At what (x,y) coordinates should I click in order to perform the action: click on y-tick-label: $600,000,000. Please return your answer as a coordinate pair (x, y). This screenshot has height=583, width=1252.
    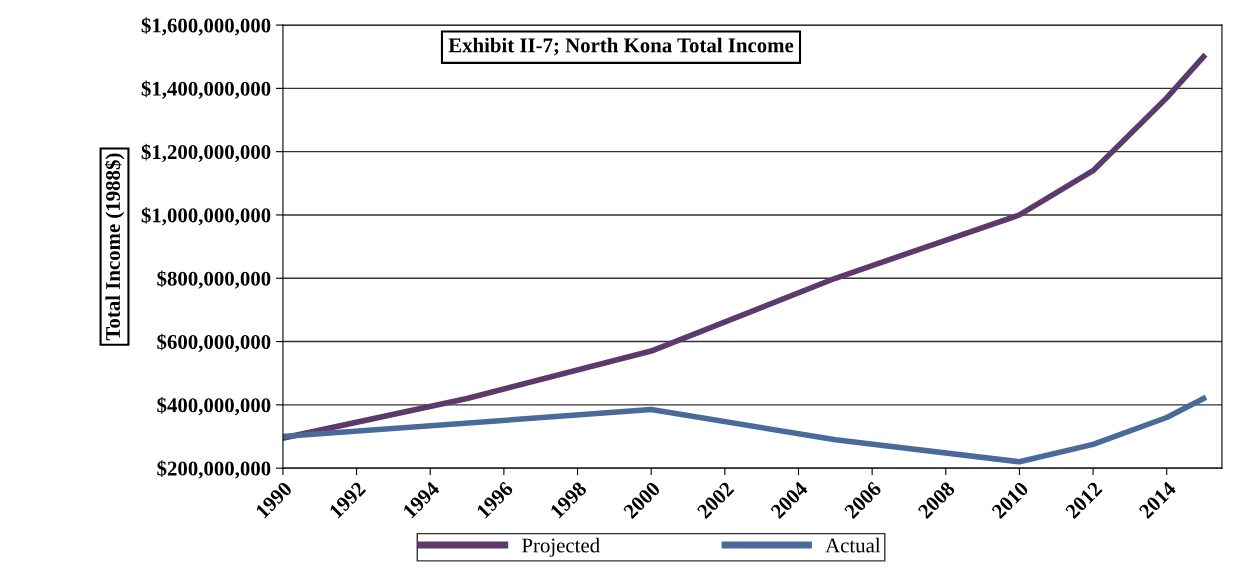
    Looking at the image, I should click on (214, 343).